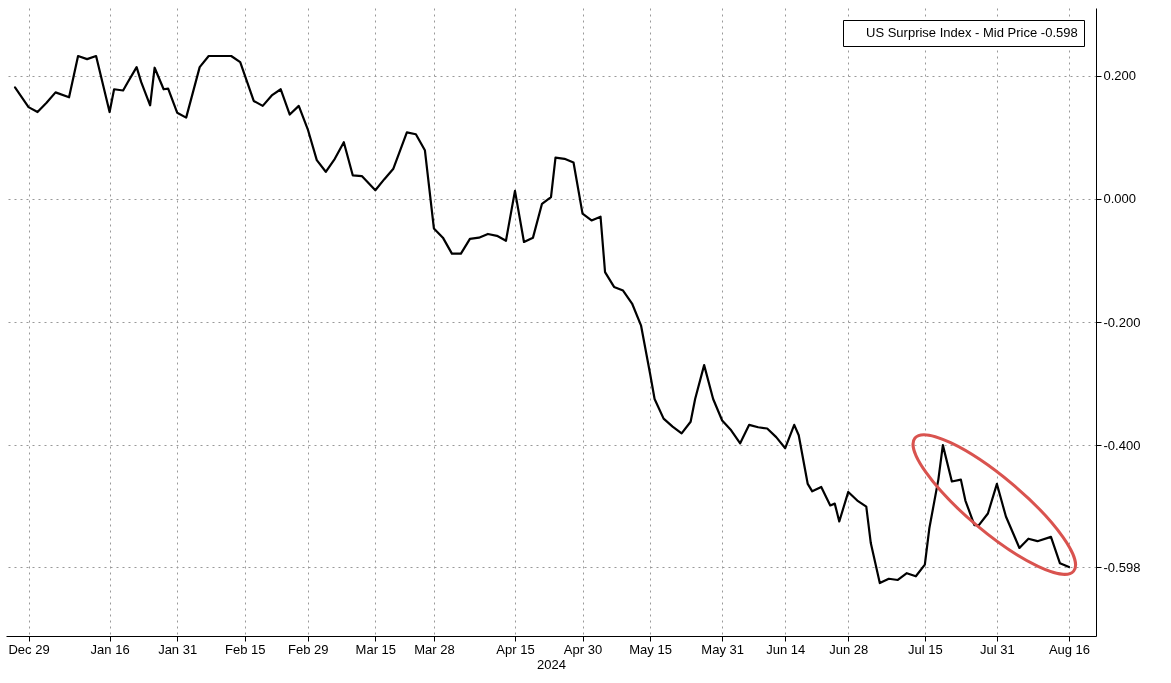 The image size is (1171, 683). I want to click on x-tick-label: Jun 14, so click(786, 649).